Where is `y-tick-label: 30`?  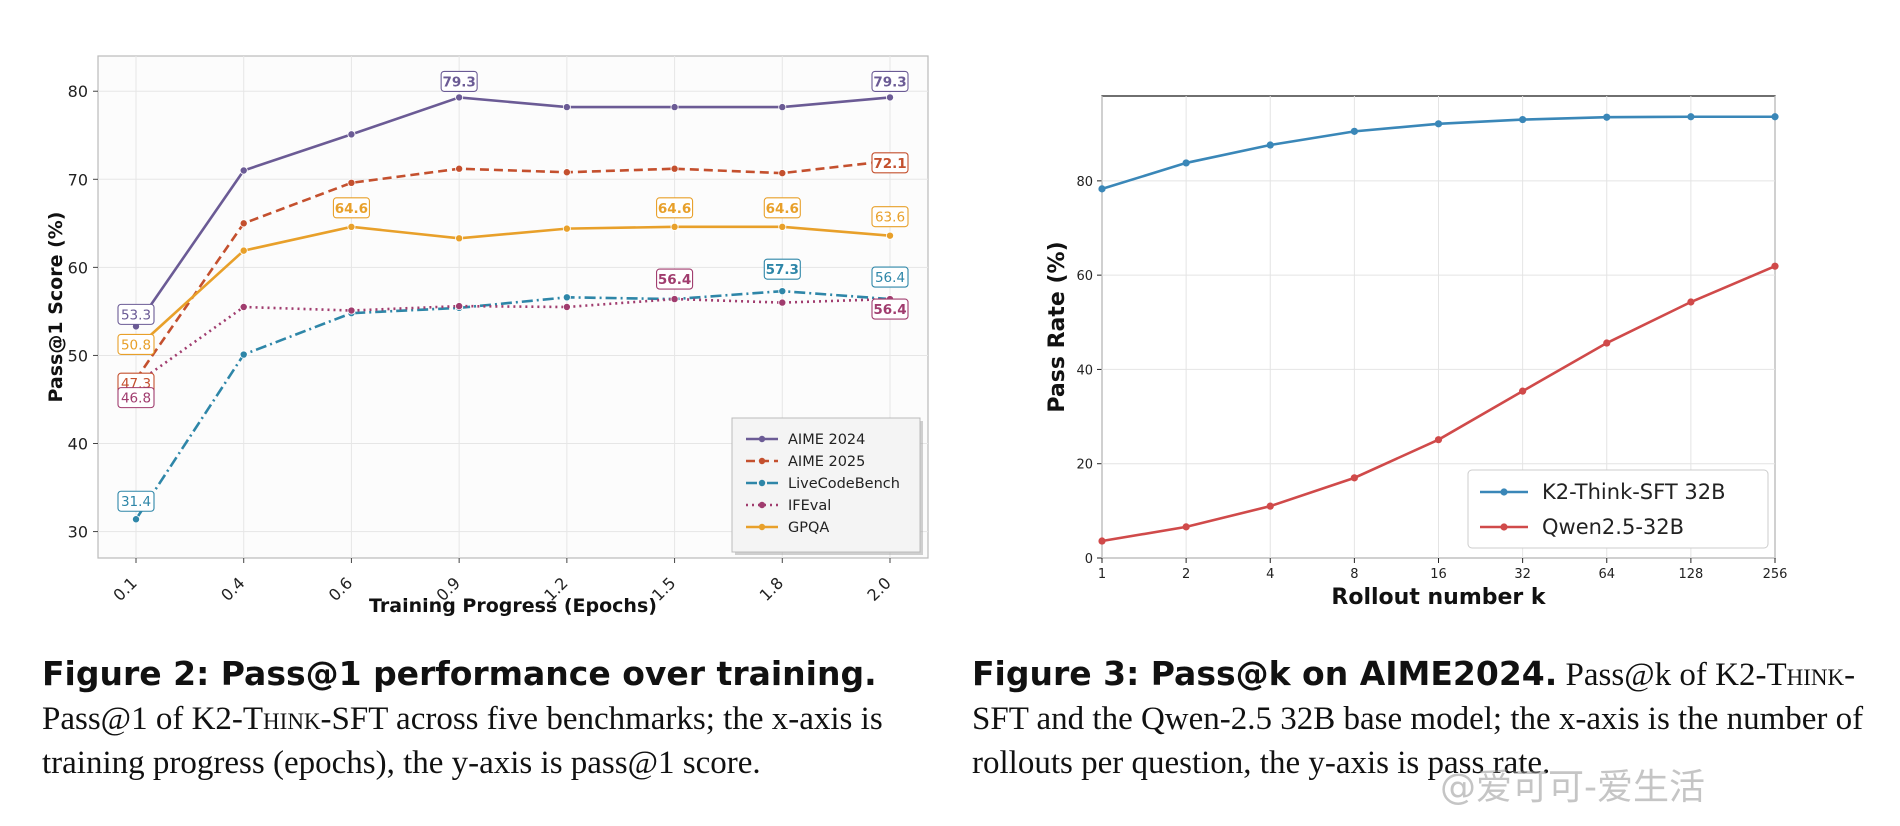
y-tick-label: 30 is located at coordinates (78, 532).